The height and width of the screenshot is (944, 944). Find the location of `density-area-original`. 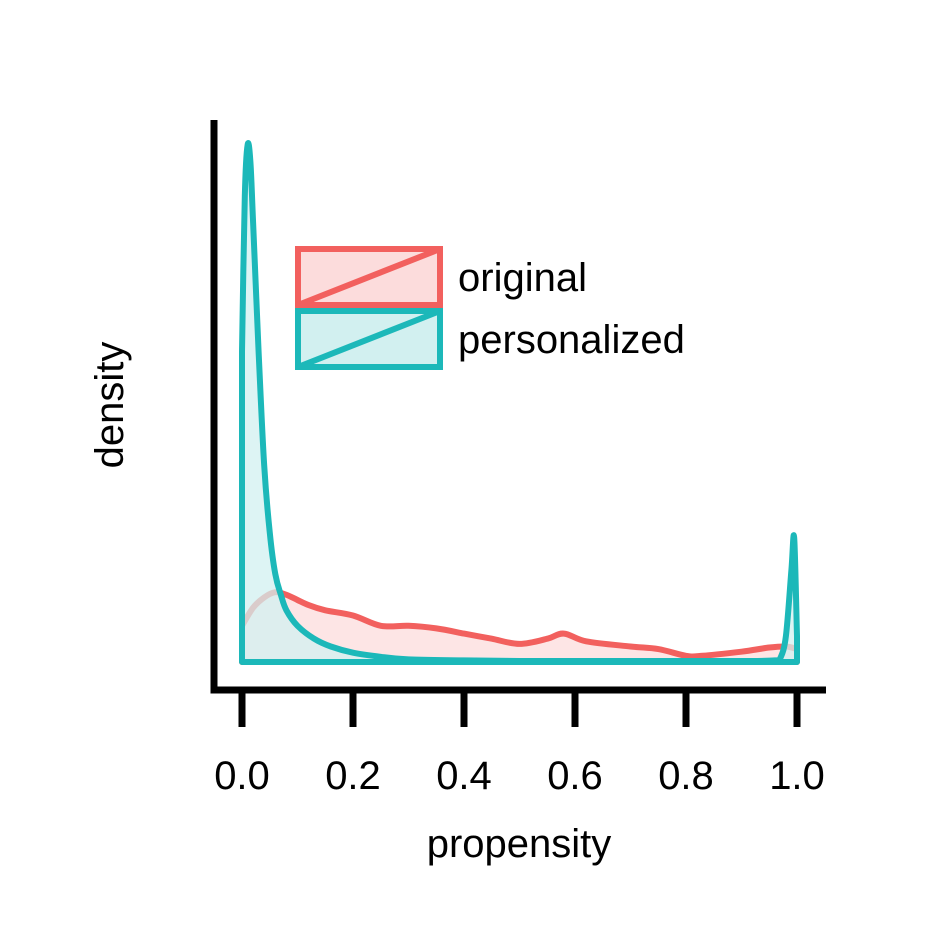

density-area-original is located at coordinates (519, 627).